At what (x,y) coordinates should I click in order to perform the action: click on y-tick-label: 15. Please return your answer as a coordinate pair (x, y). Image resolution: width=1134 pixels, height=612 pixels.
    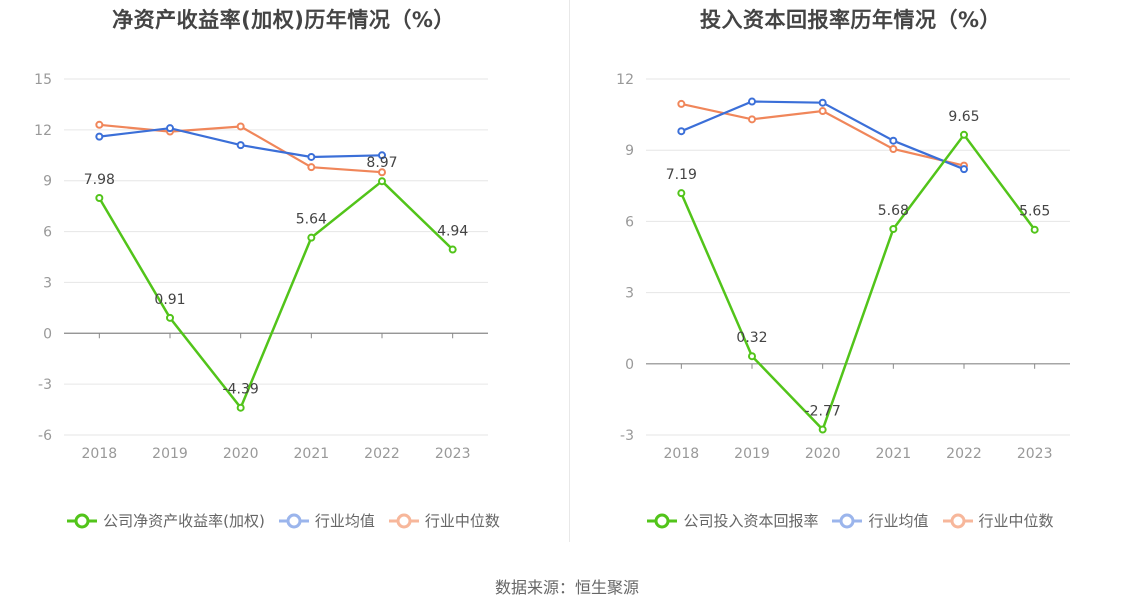
    Looking at the image, I should click on (43, 80).